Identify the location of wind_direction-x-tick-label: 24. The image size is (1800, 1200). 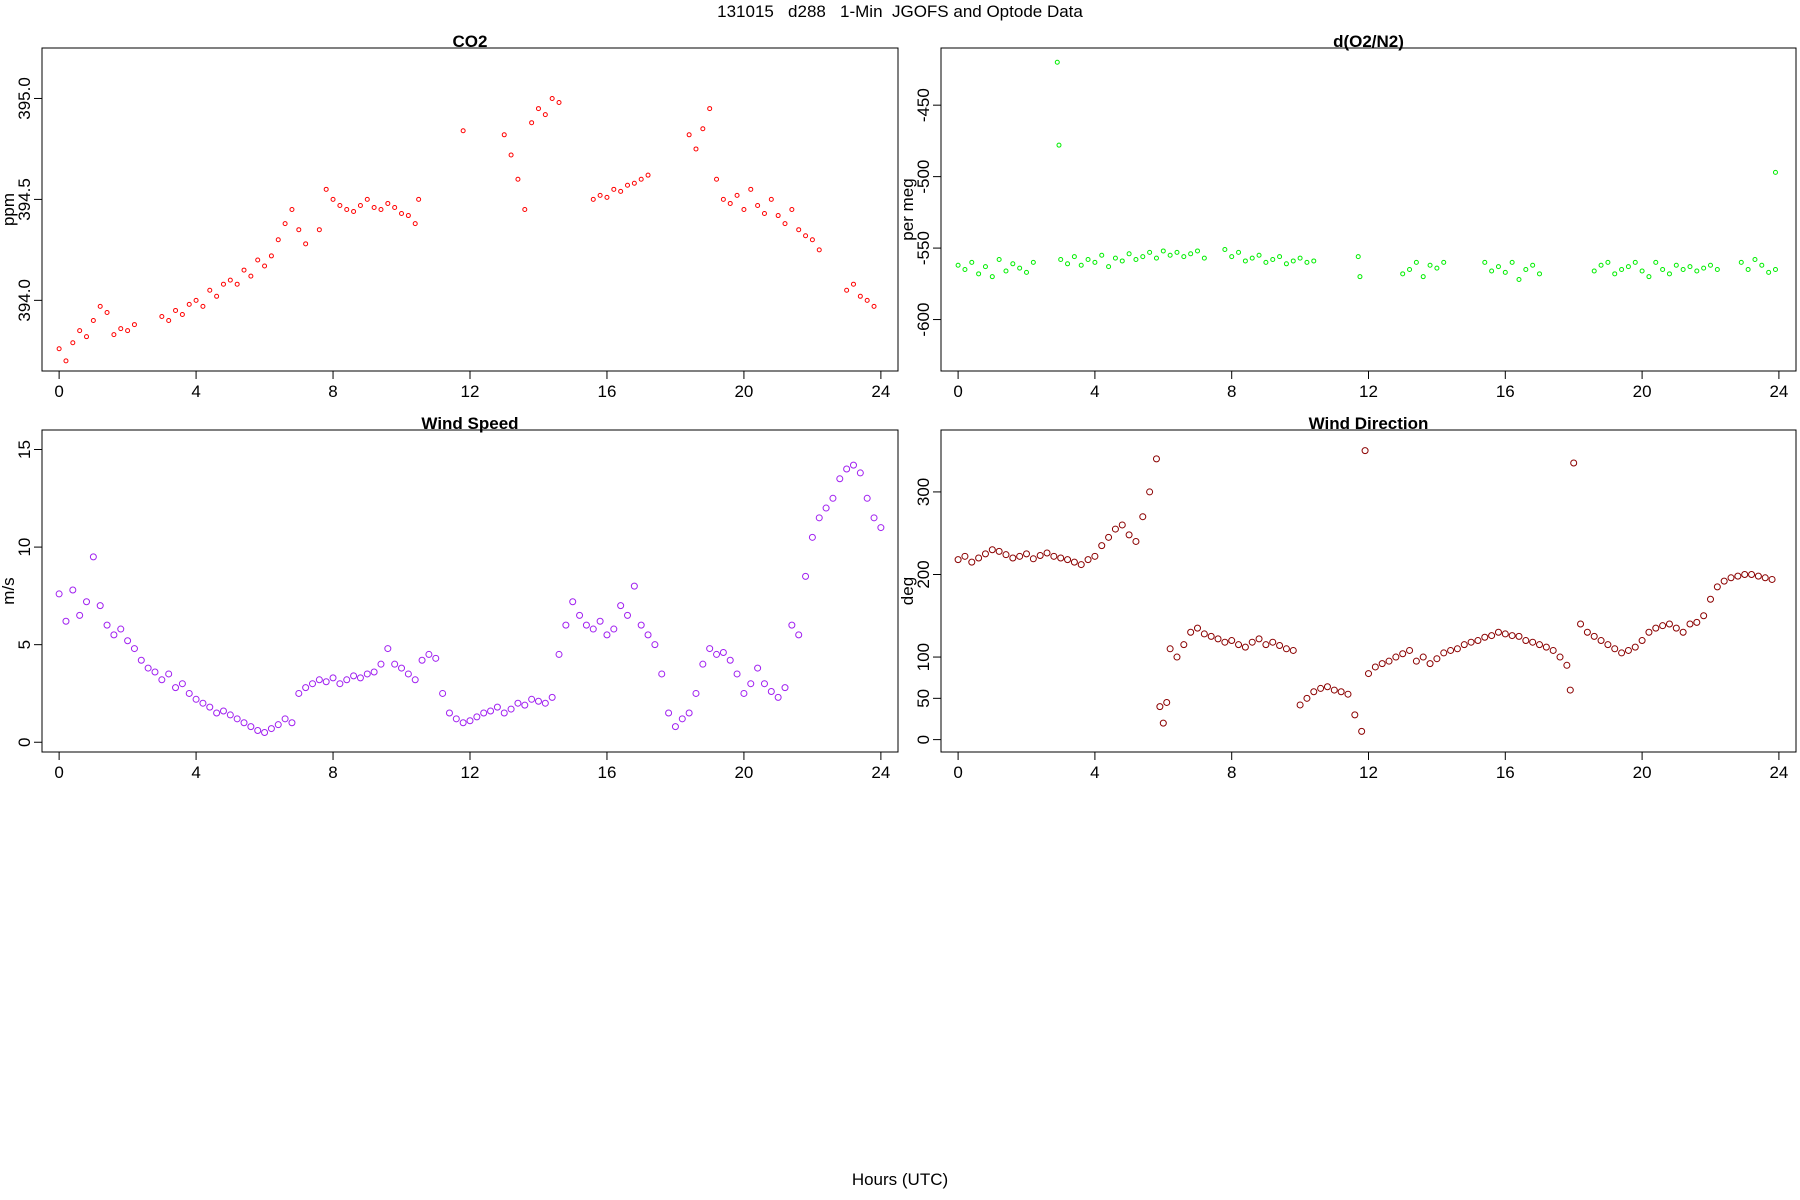
(1778, 772).